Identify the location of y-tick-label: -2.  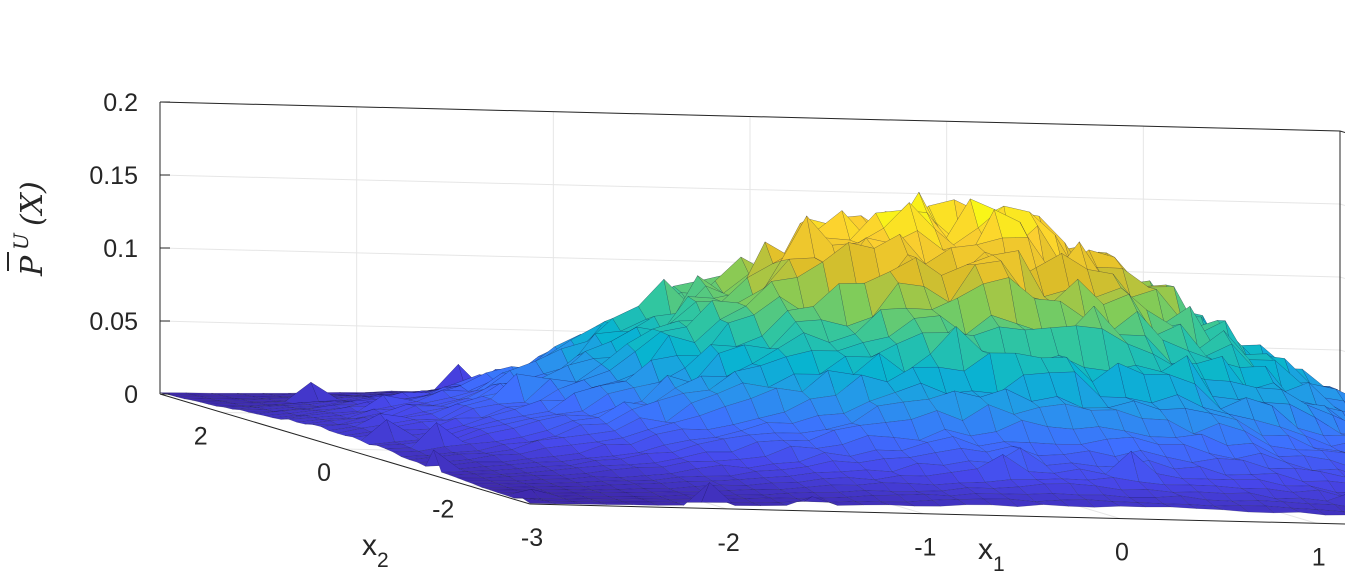
(443, 510).